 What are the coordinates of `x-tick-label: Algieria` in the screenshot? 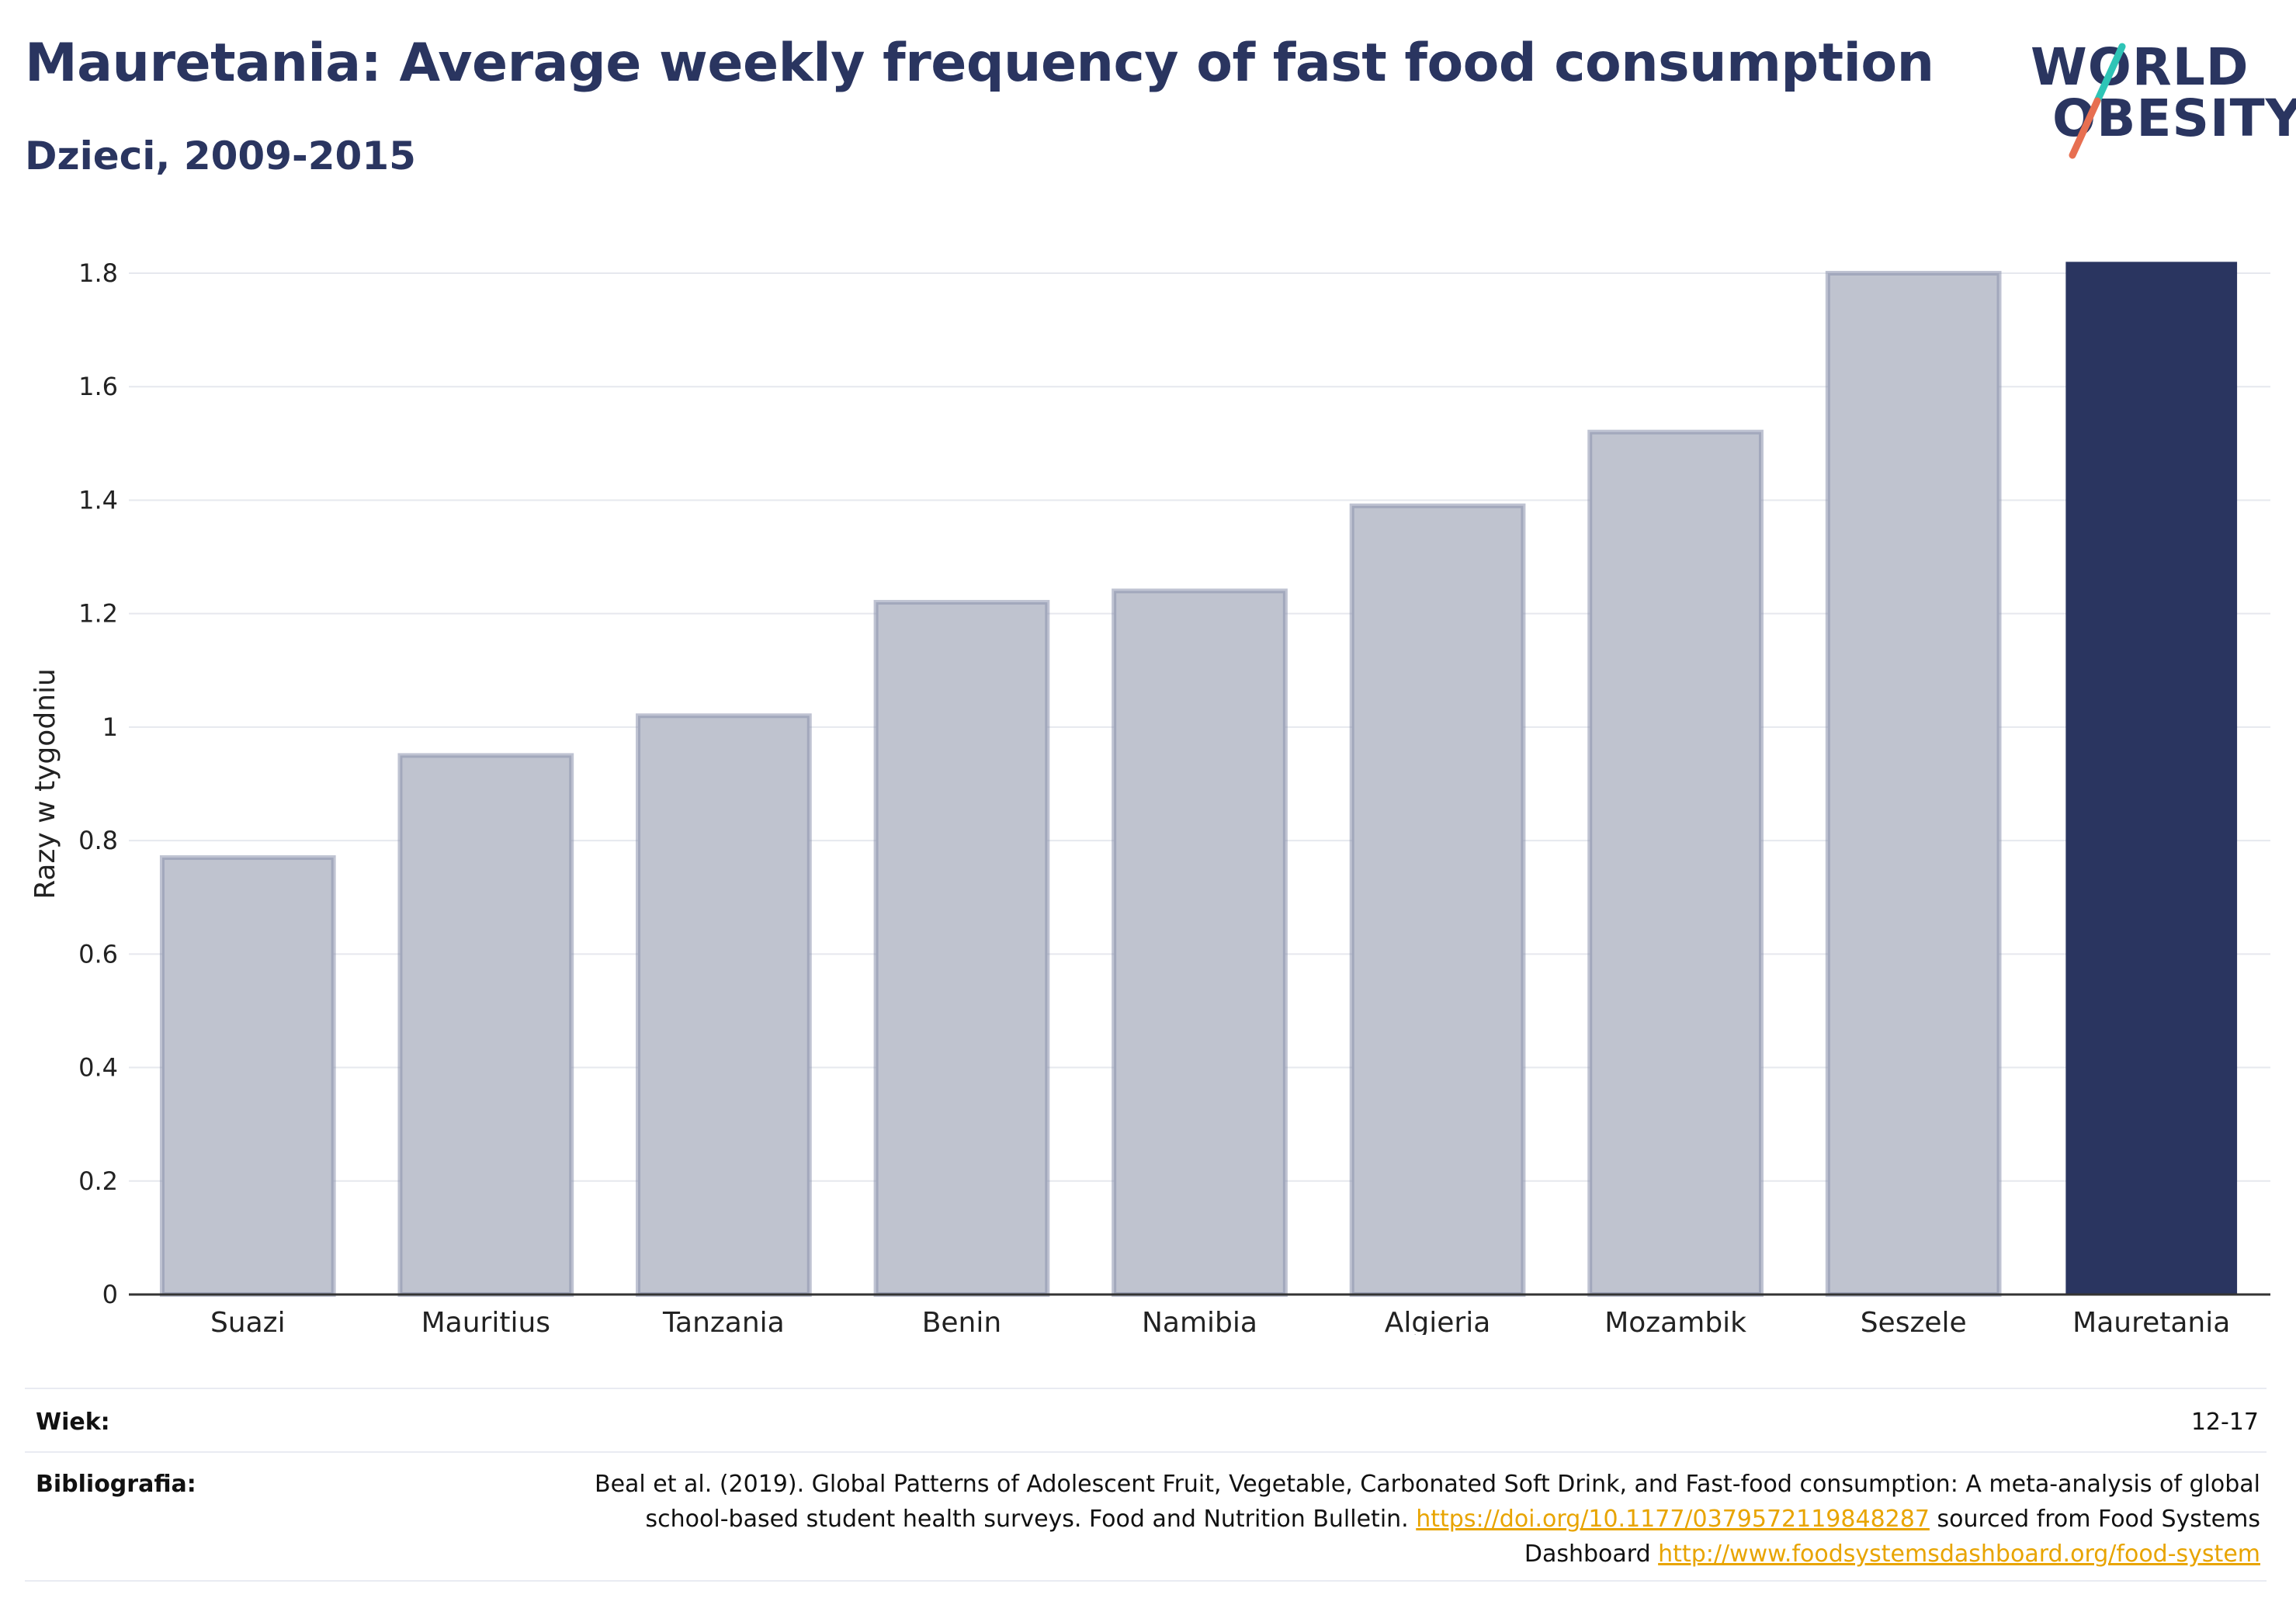 It's located at (1438, 1321).